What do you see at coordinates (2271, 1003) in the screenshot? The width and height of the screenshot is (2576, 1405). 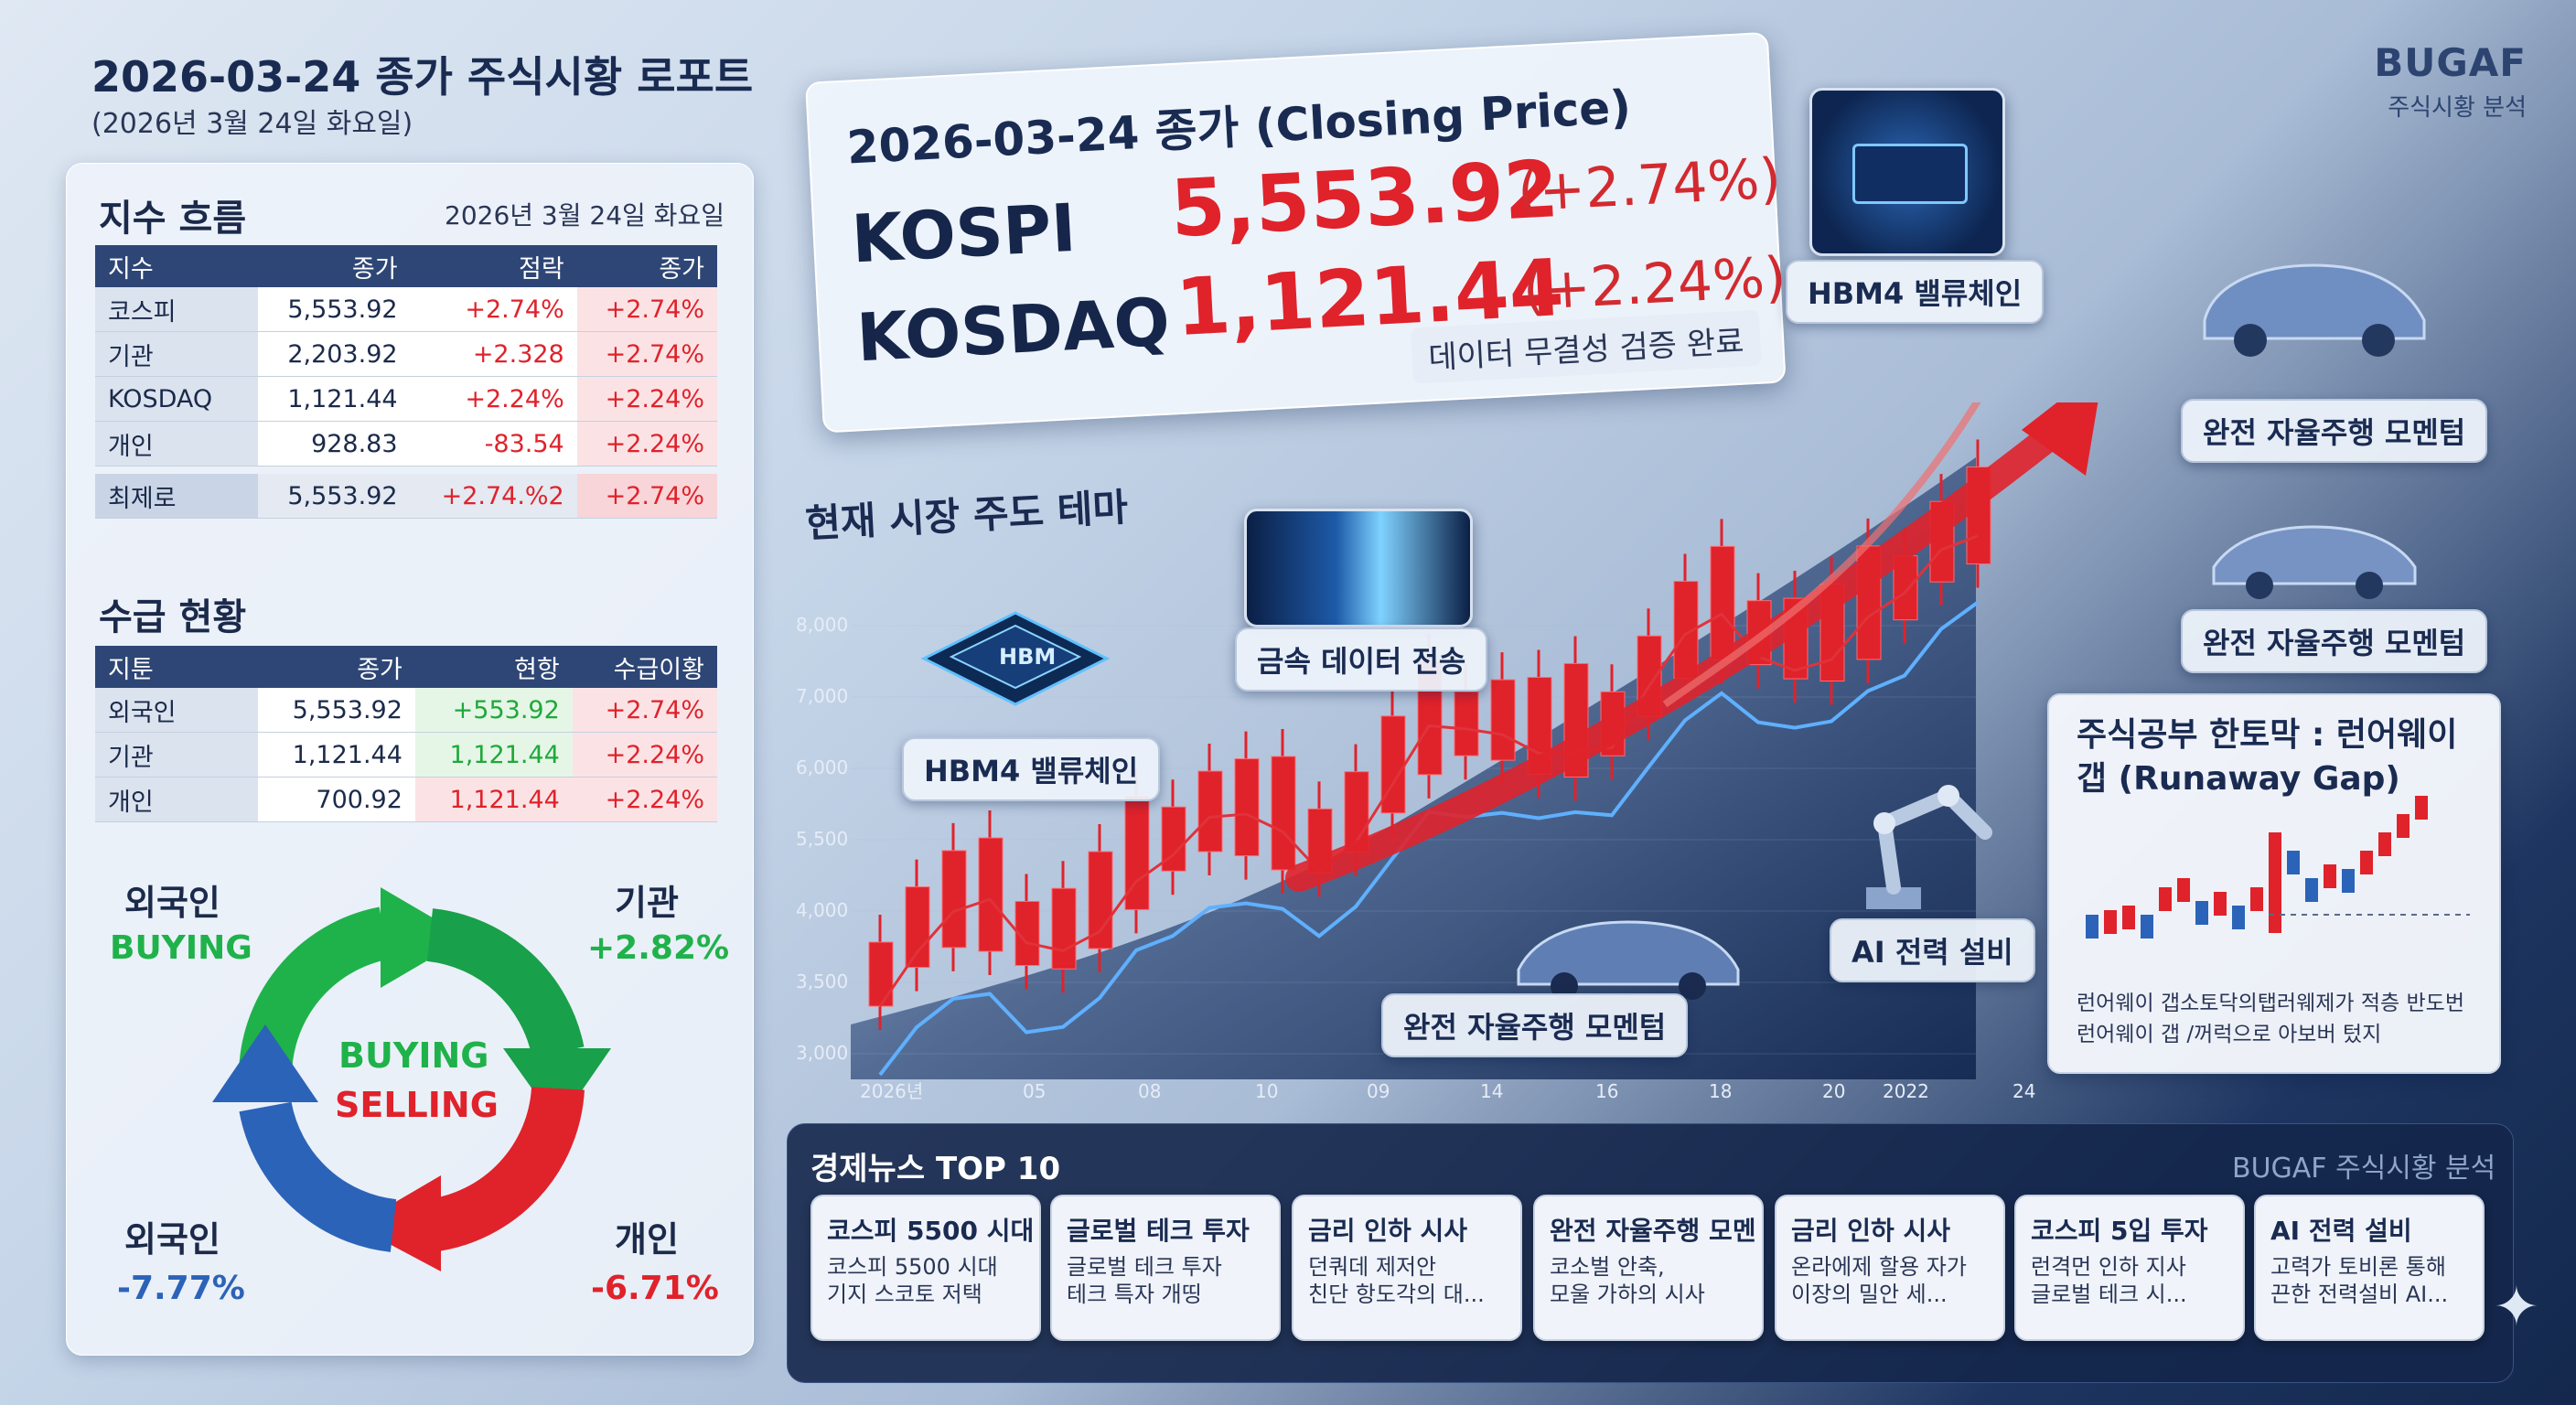 I see `study-desc-line: 런어웨이 갭소토닥의탭러웨제가 적층 반도번` at bounding box center [2271, 1003].